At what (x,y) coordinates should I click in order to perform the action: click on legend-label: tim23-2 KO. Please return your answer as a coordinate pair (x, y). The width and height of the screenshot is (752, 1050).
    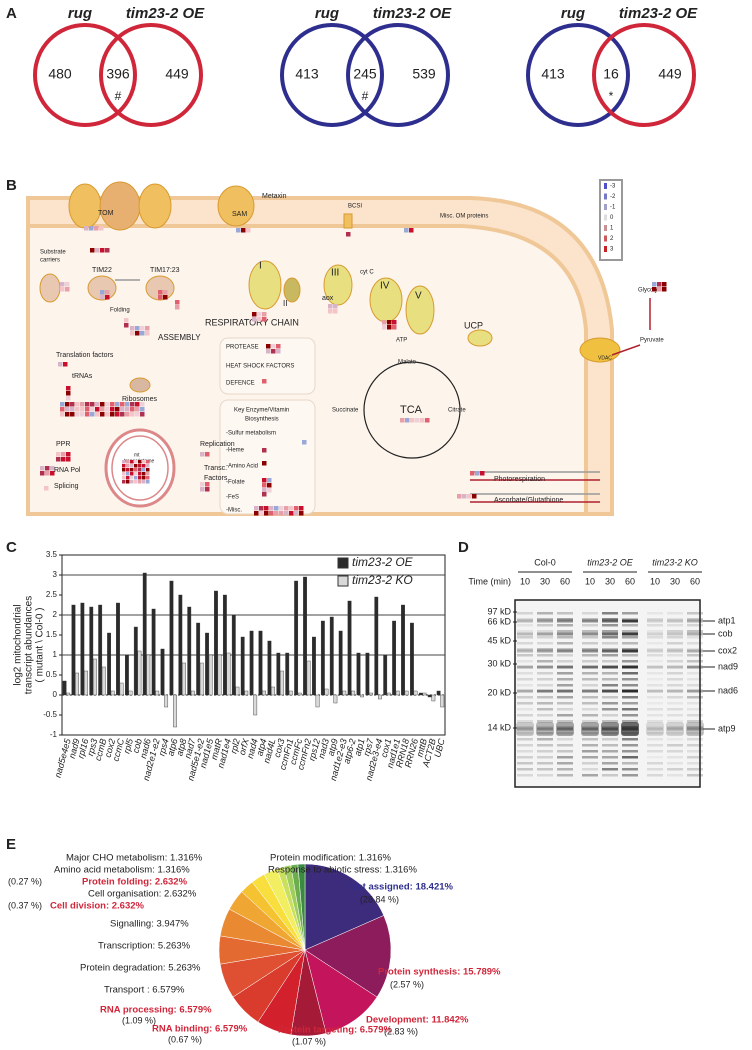
    Looking at the image, I should click on (382, 580).